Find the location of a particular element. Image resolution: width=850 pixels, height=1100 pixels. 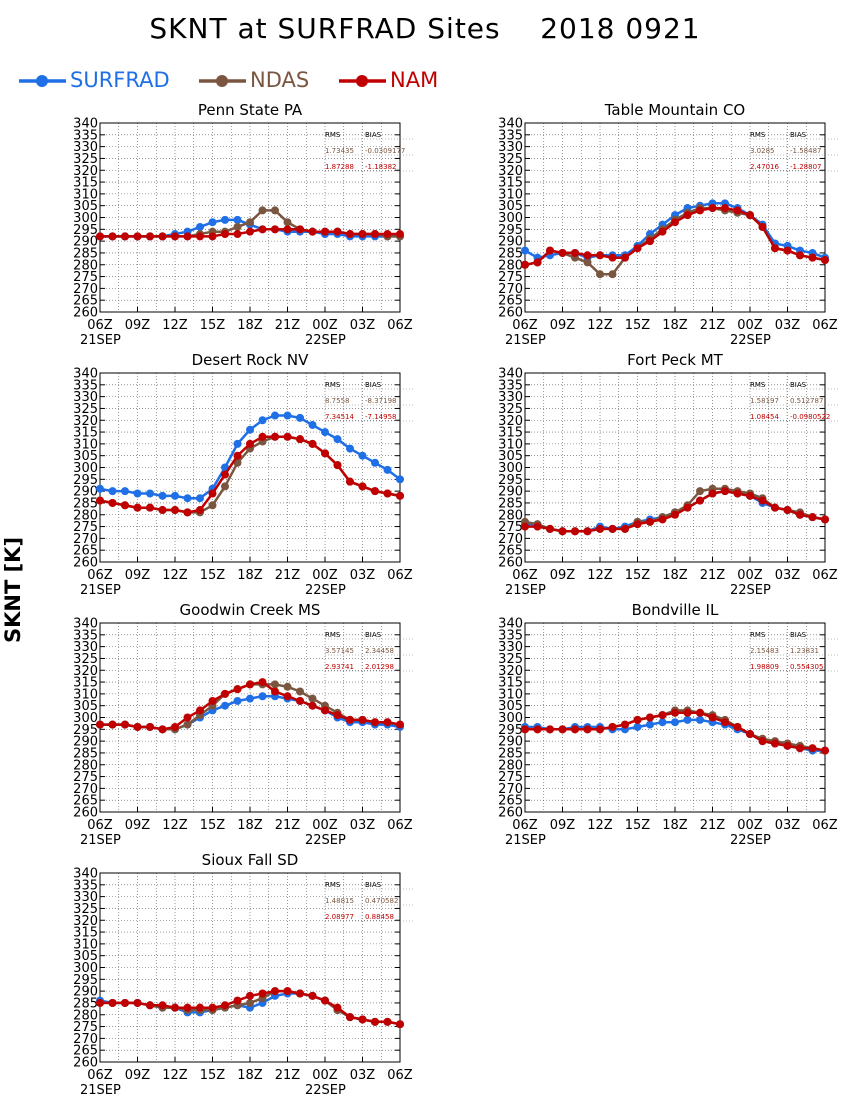

y-tick-label: 330 is located at coordinates (510, 147).